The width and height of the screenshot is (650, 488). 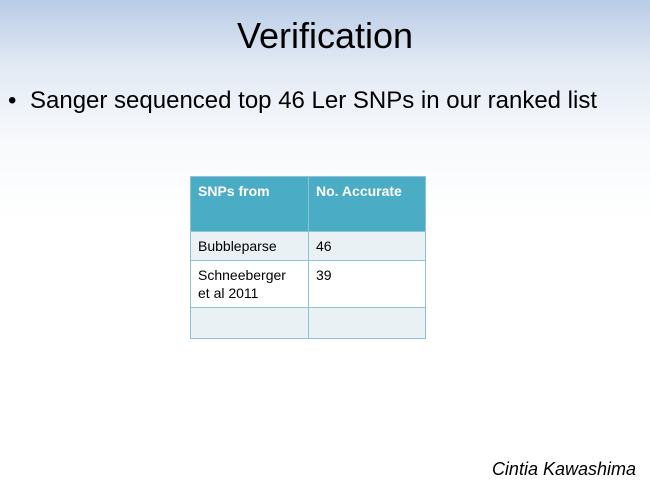 I want to click on table-row: Schneeberger et al 2011 39, so click(x=308, y=284).